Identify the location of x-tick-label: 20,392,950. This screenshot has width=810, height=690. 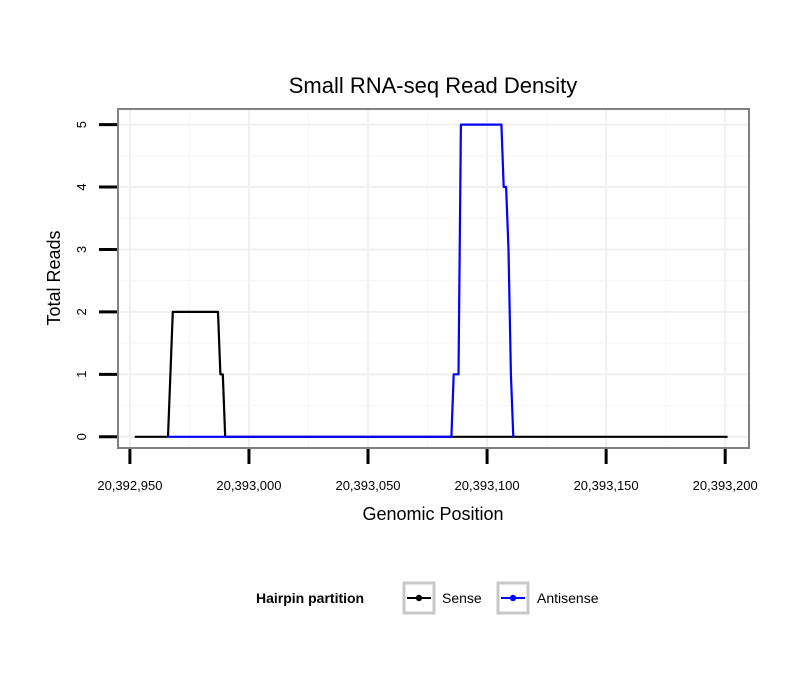
(129, 485).